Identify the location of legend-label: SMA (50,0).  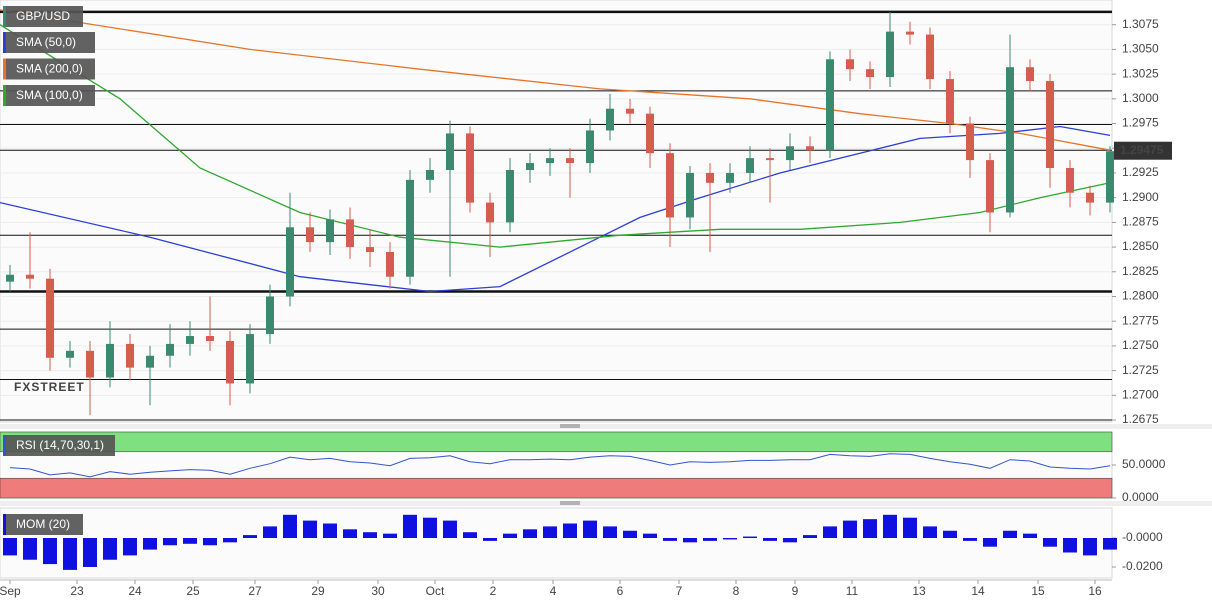
(46, 42).